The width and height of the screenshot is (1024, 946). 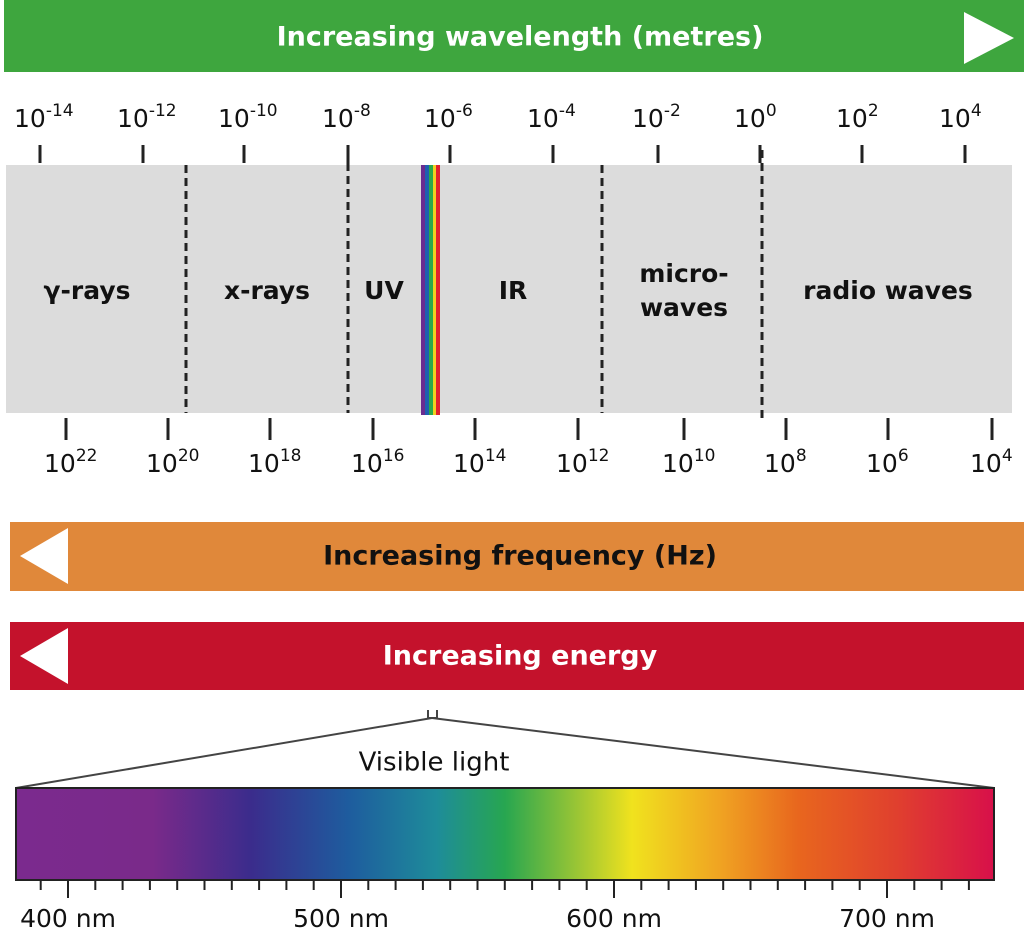 I want to click on energy-bar, so click(x=517, y=656).